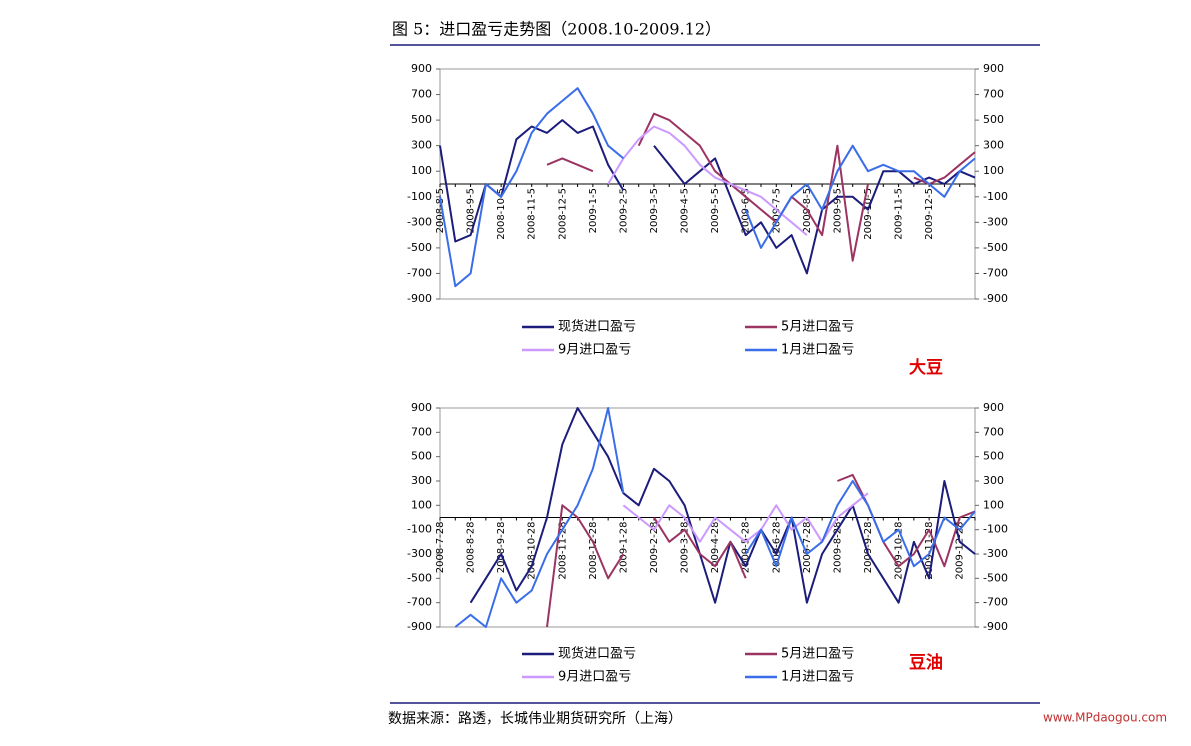 The image size is (1191, 746). Describe the element at coordinates (654, 210) in the screenshot. I see `x-tick-label: 2009-3-5` at that location.